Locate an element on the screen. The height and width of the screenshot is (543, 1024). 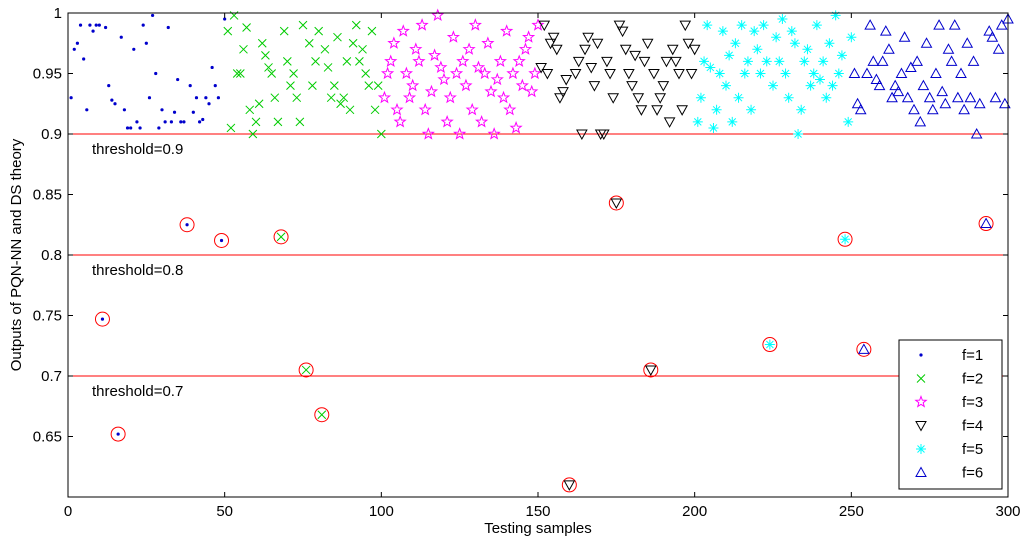
legend-box is located at coordinates (950, 414).